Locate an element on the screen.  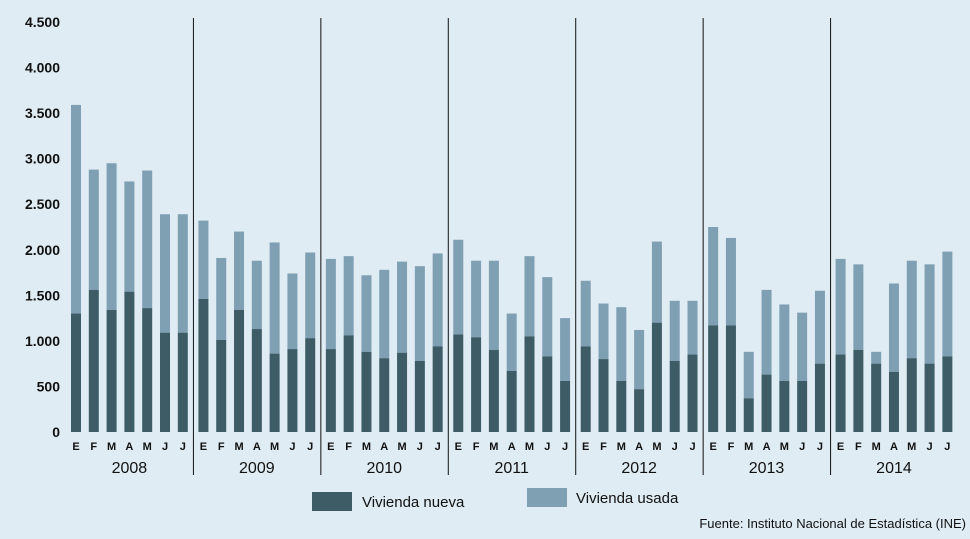
year-tick-label: 2008 is located at coordinates (130, 468).